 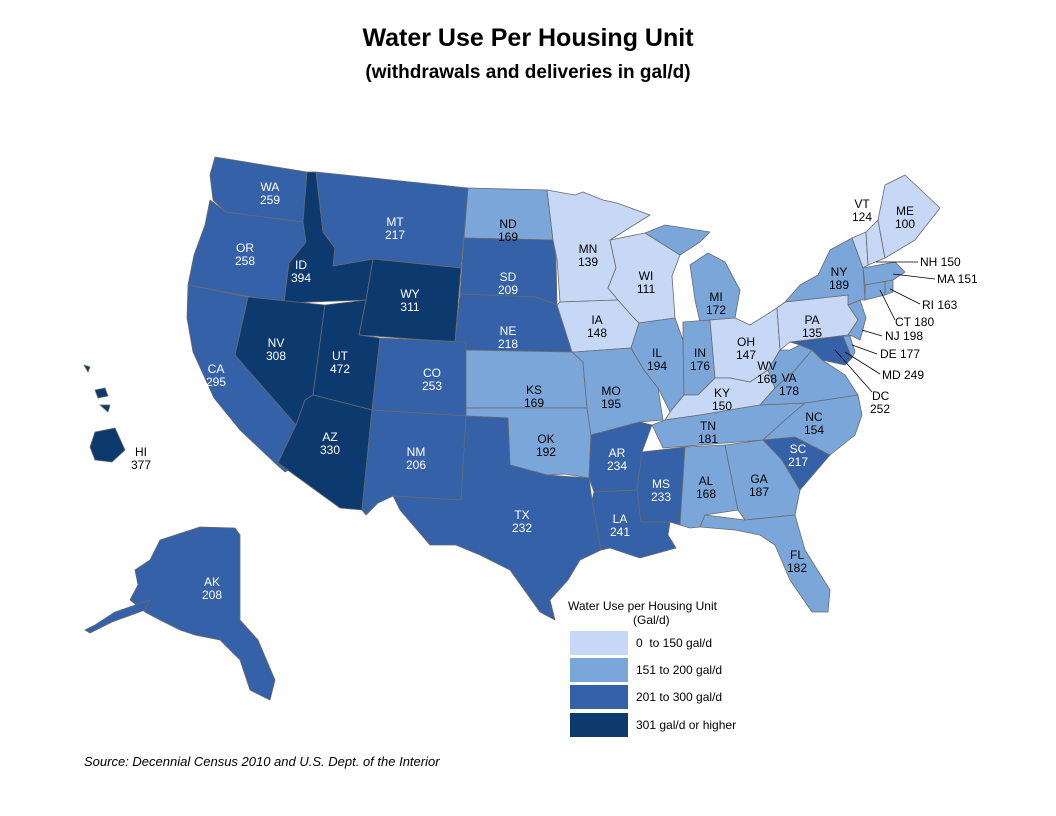 What do you see at coordinates (534, 390) in the screenshot?
I see `label-KS-abbr: KS` at bounding box center [534, 390].